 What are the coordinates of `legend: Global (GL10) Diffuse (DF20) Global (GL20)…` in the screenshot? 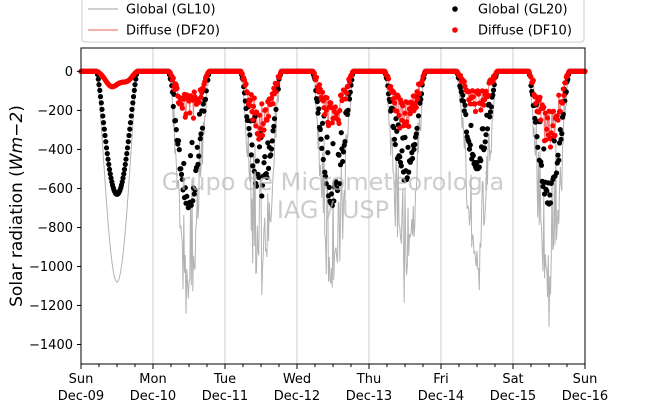 It's located at (333, 21).